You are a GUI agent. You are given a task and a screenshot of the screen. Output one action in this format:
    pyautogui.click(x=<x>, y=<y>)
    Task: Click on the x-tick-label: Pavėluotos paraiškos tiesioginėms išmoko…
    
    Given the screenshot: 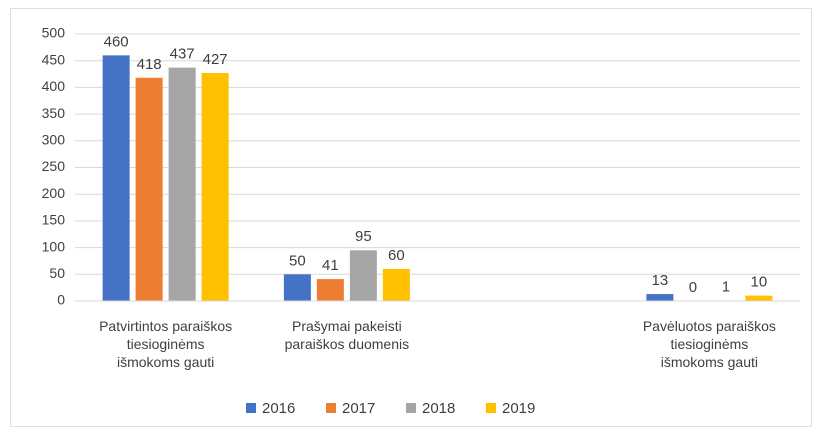 What is the action you would take?
    pyautogui.click(x=709, y=344)
    